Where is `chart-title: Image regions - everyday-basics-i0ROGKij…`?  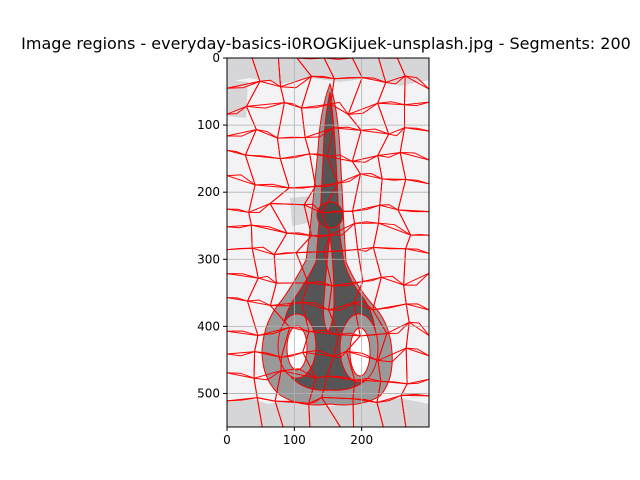
chart-title: Image regions - everyday-basics-i0ROGKij… is located at coordinates (326, 43).